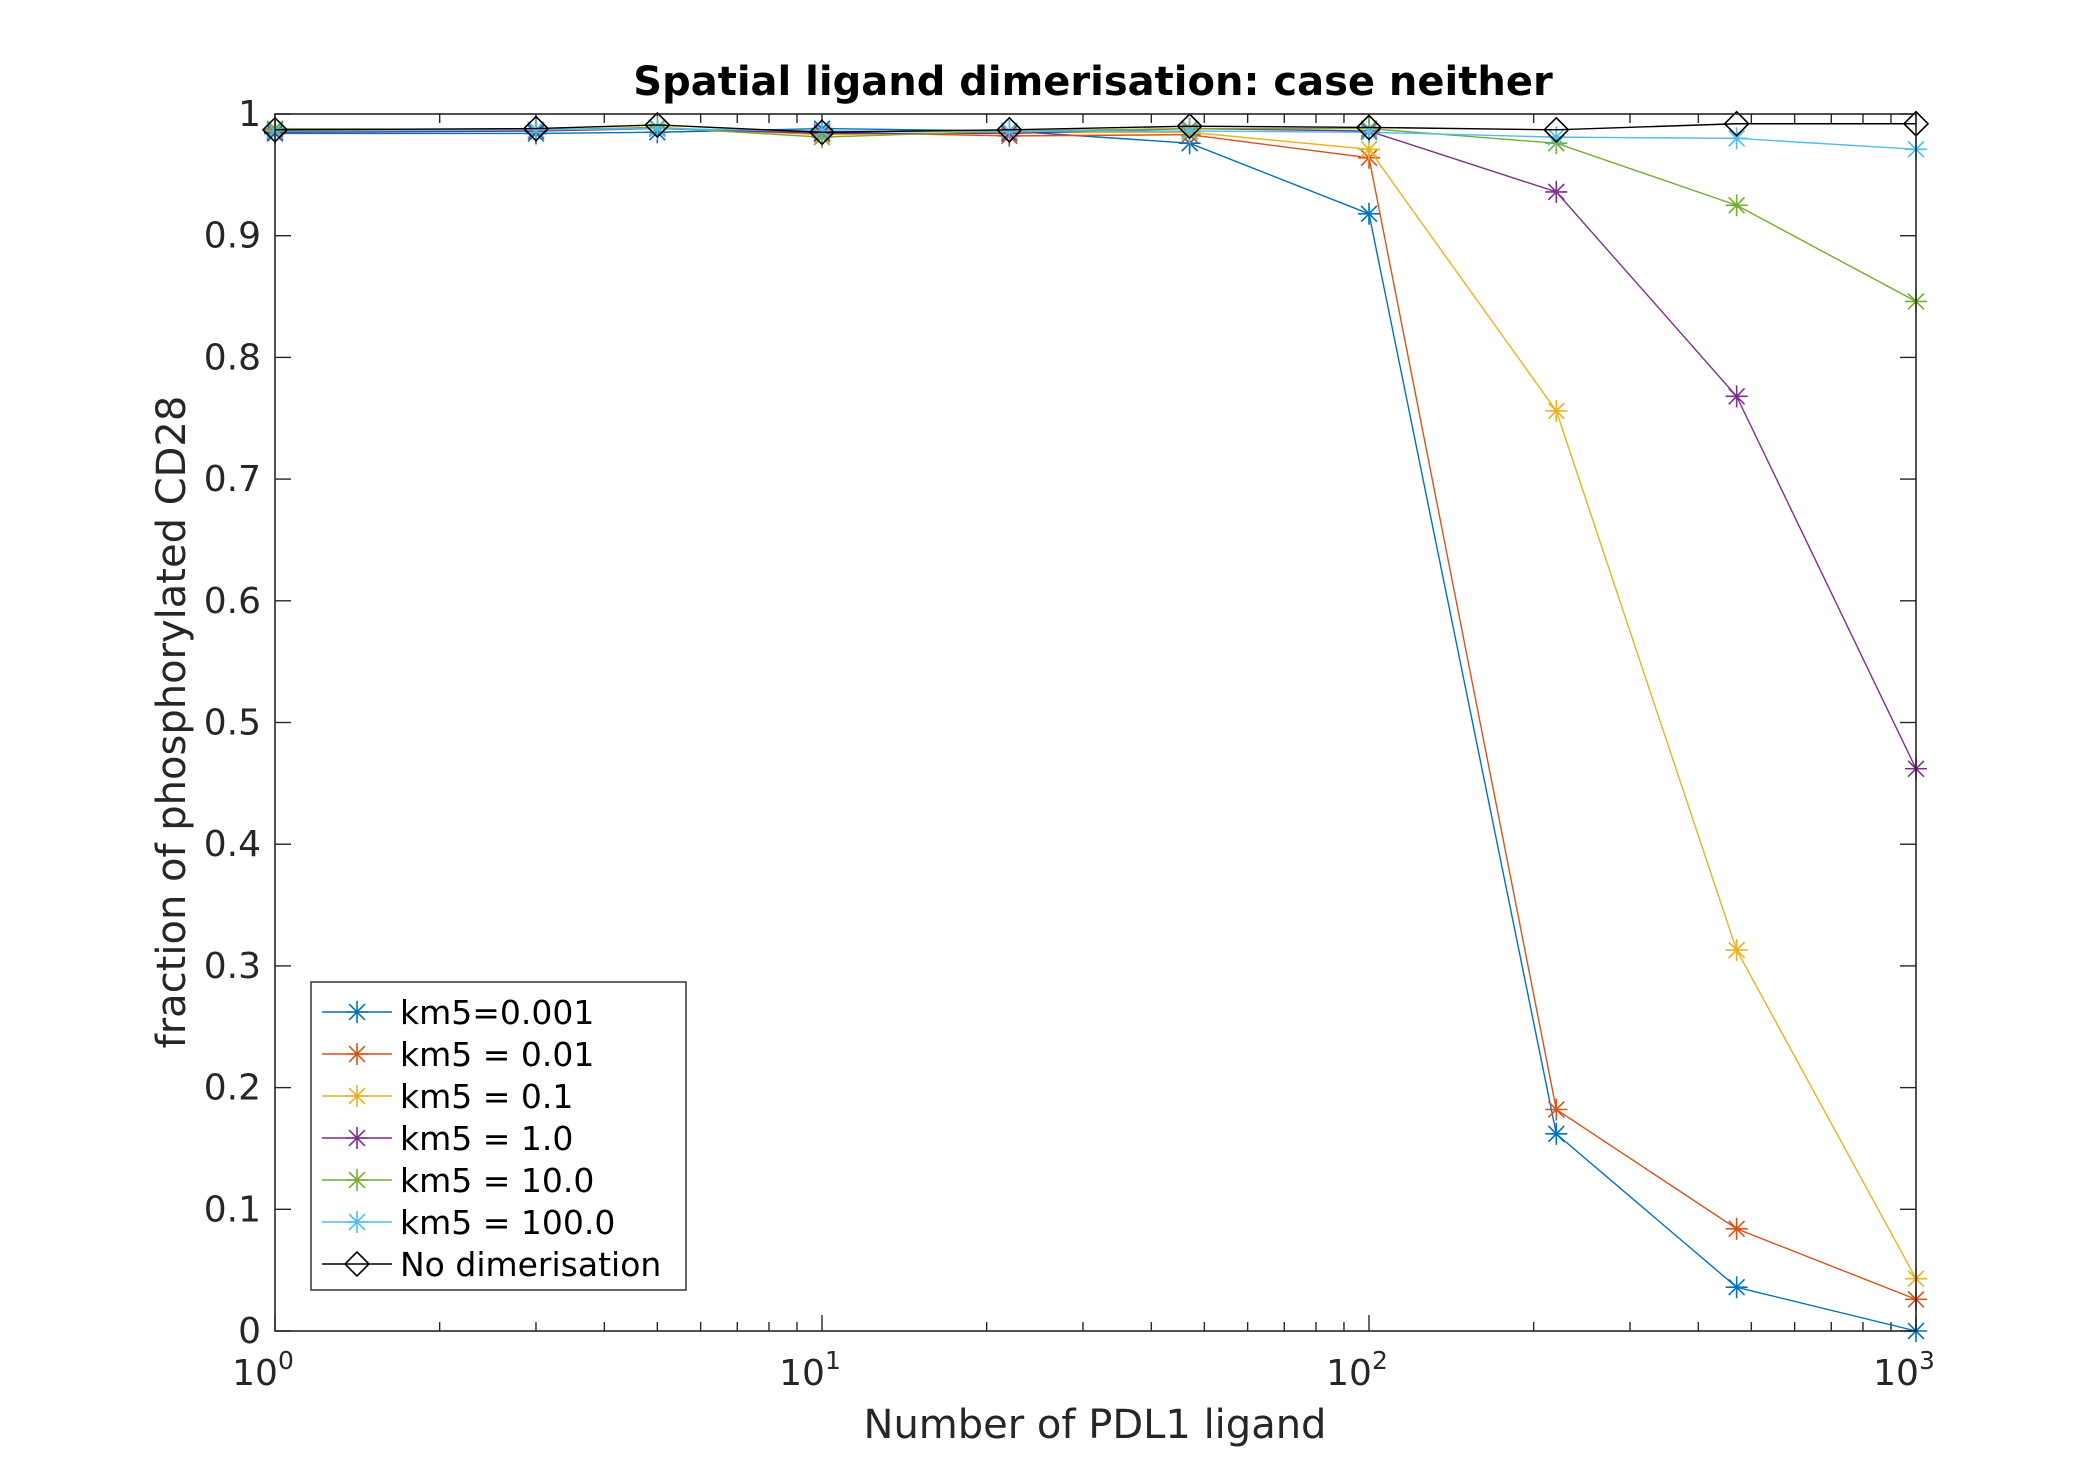 The height and width of the screenshot is (1479, 2094). What do you see at coordinates (833, 1360) in the screenshot?
I see `x-tick-exponent: 1` at bounding box center [833, 1360].